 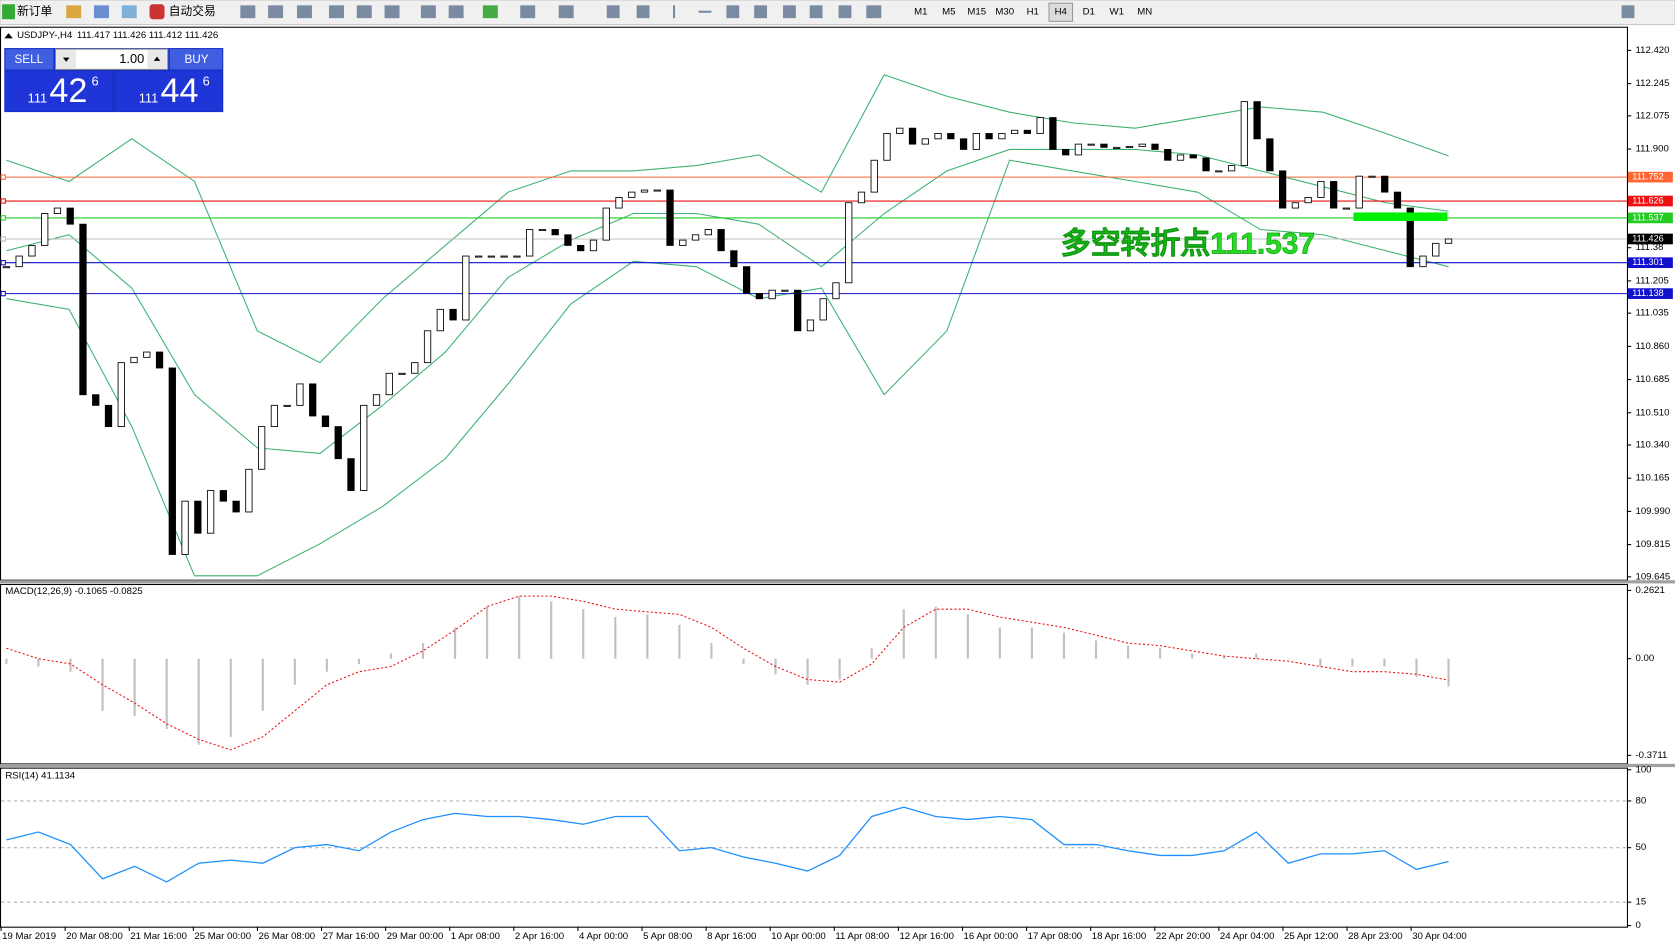 I want to click on timeframe-button: H4, so click(x=1061, y=11).